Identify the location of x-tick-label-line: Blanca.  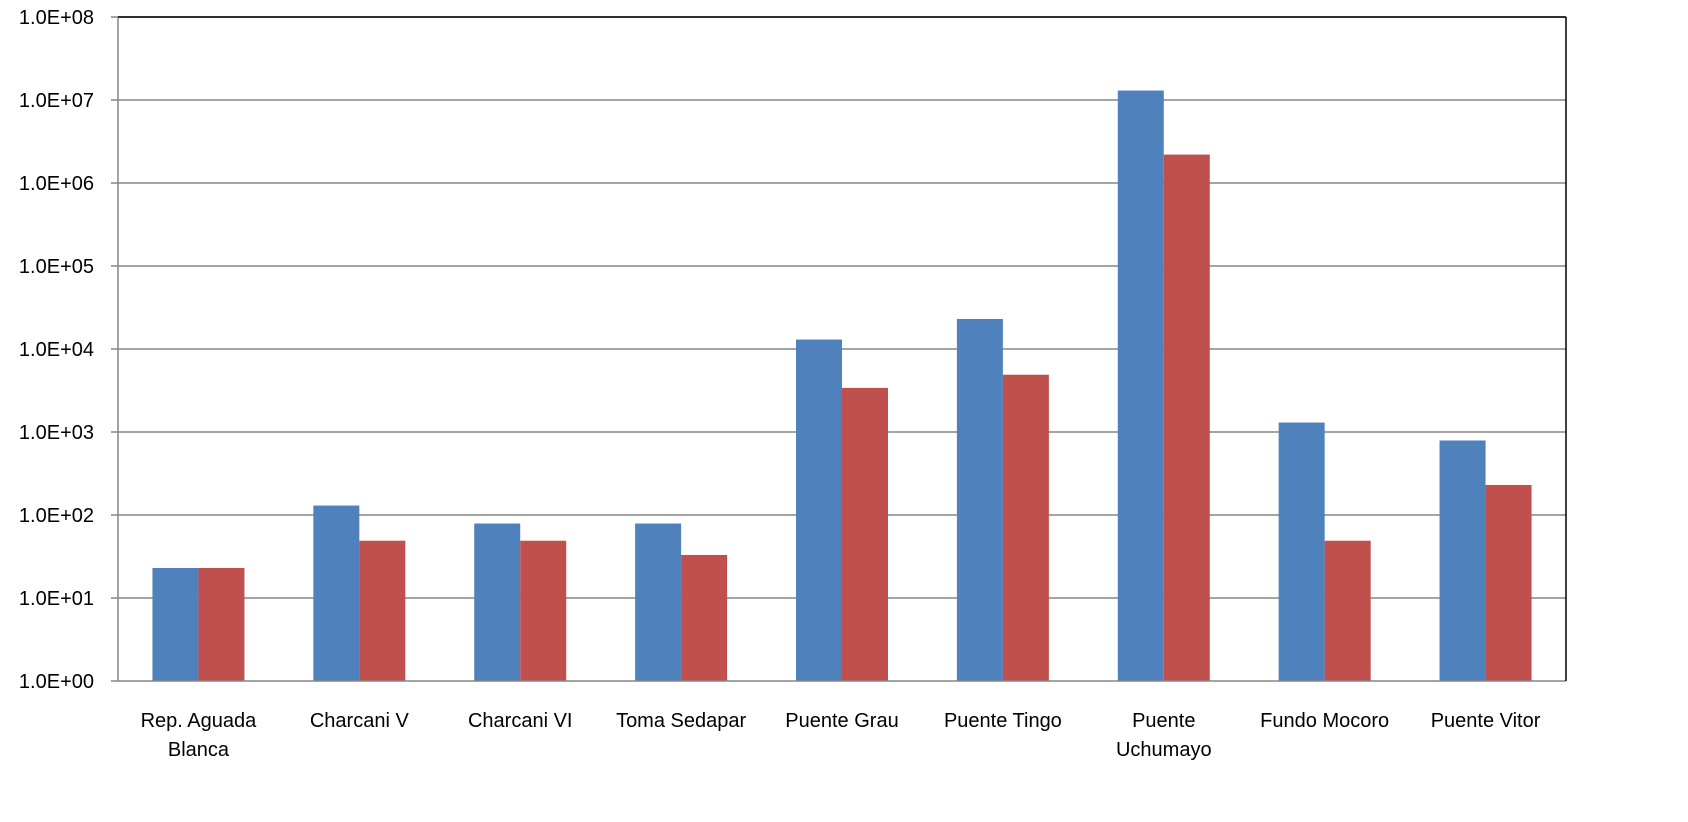
(199, 750).